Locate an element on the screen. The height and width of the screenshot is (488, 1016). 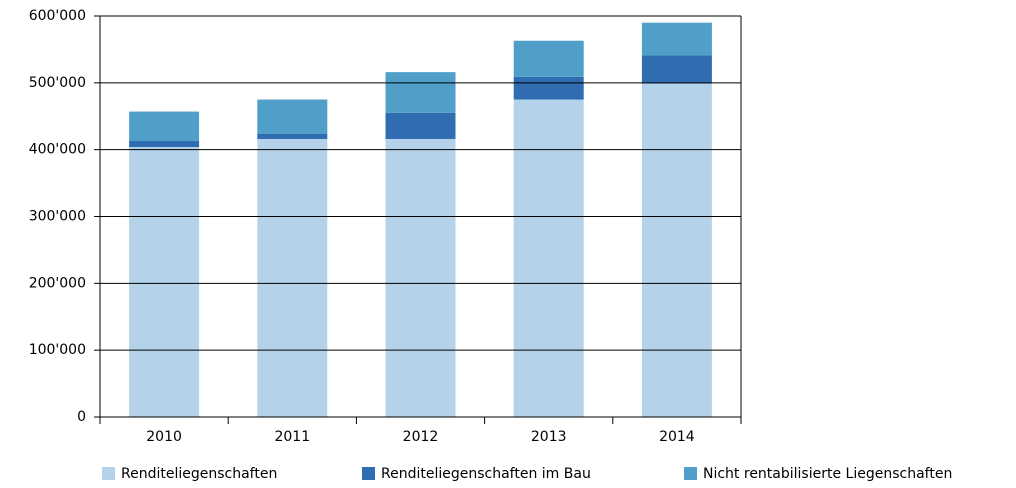
x-tick-label: 2011 is located at coordinates (292, 437).